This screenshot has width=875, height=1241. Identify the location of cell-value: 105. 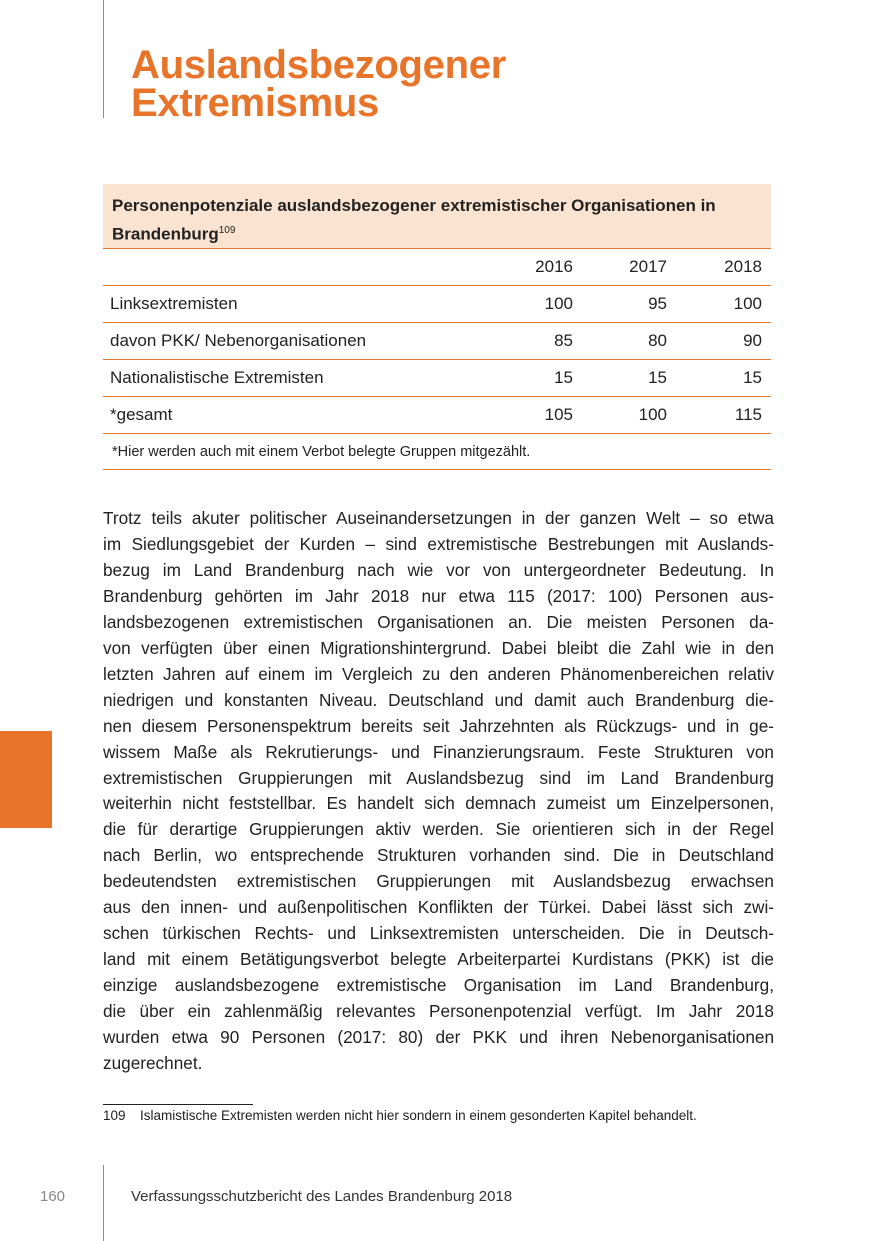
(558, 414).